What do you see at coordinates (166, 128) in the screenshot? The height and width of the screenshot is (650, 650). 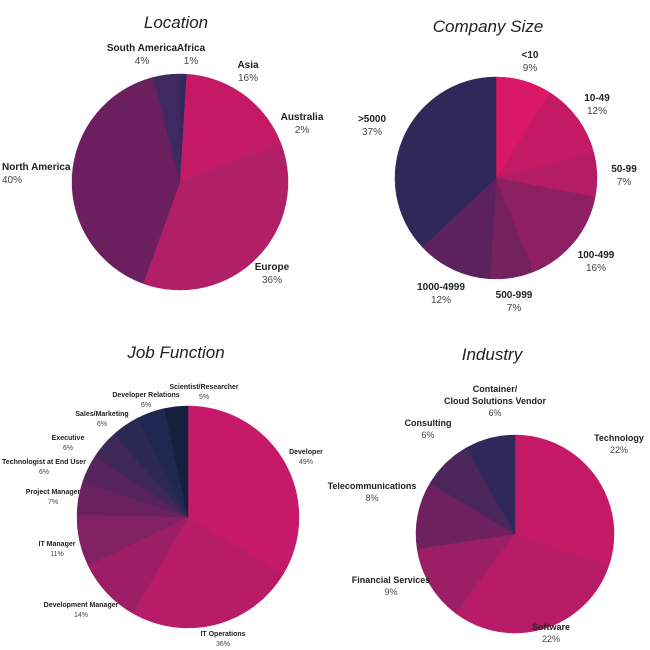 I see `pie-slice-south-america` at bounding box center [166, 128].